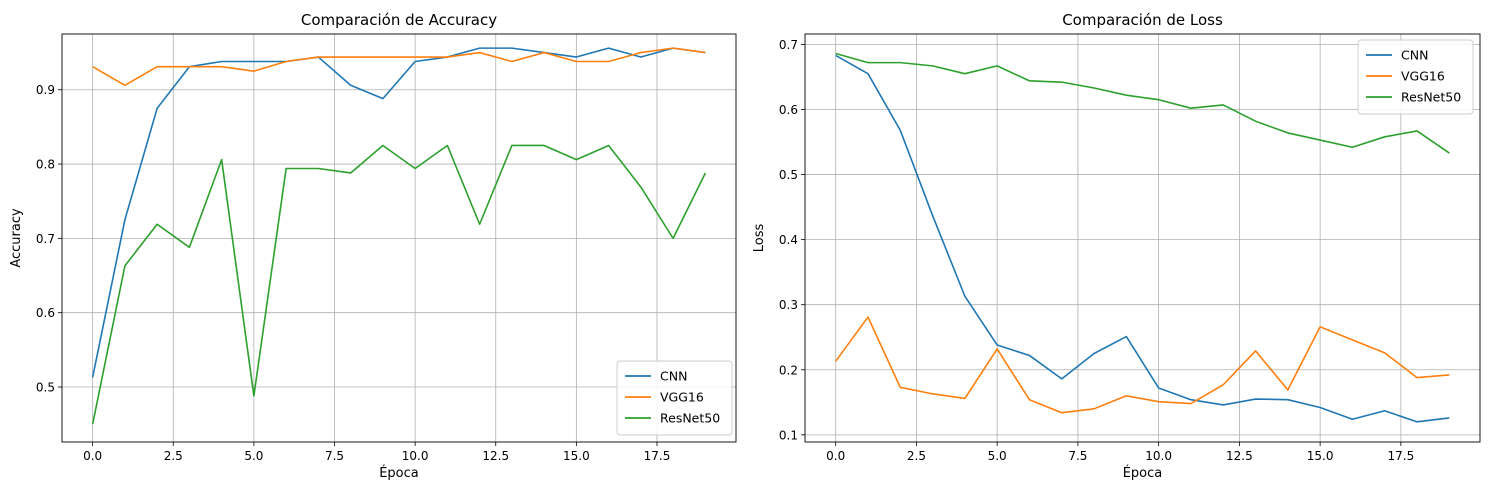  Describe the element at coordinates (16, 238) in the screenshot. I see `y-axis-title: Accuracy` at that location.